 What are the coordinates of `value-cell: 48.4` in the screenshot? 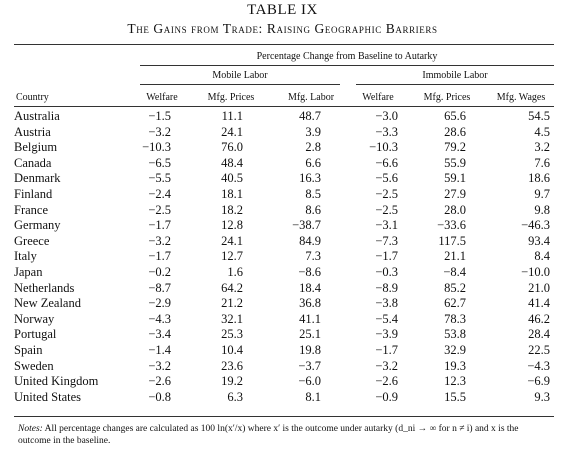 It's located at (232, 162).